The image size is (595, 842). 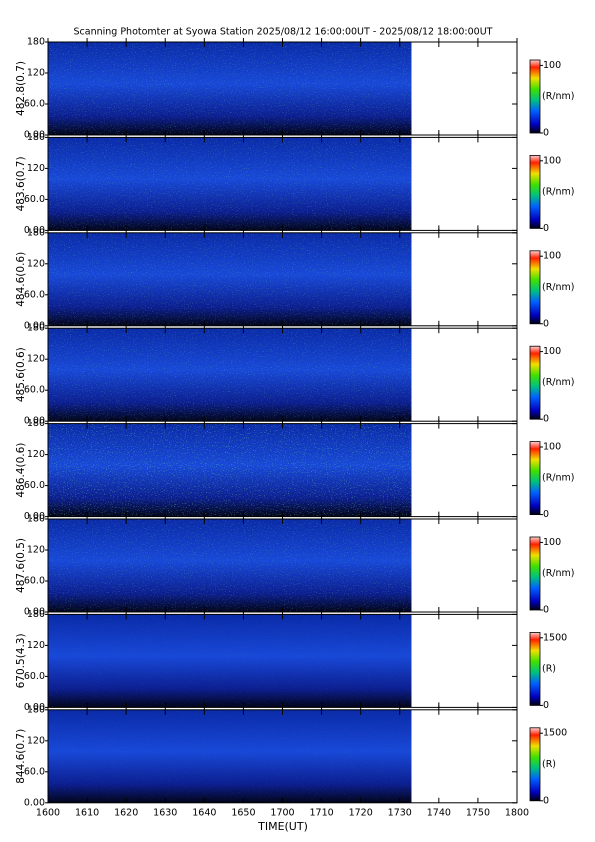 What do you see at coordinates (21, 470) in the screenshot?
I see `panel-label: 486.4(0.6)` at bounding box center [21, 470].